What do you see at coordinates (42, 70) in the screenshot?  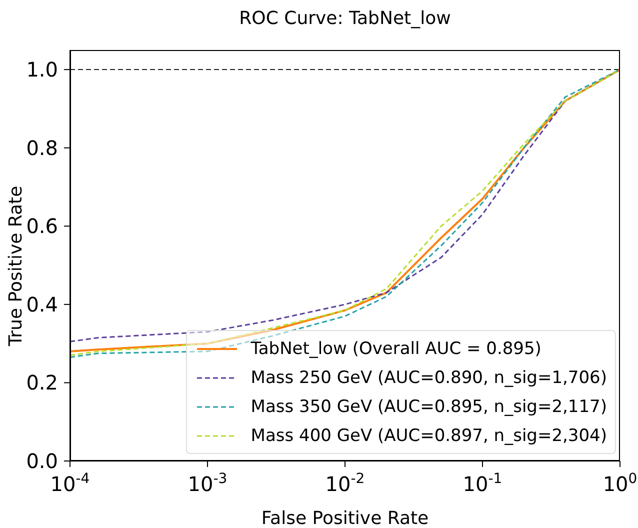 I see `y-tick-label: 1.0` at bounding box center [42, 70].